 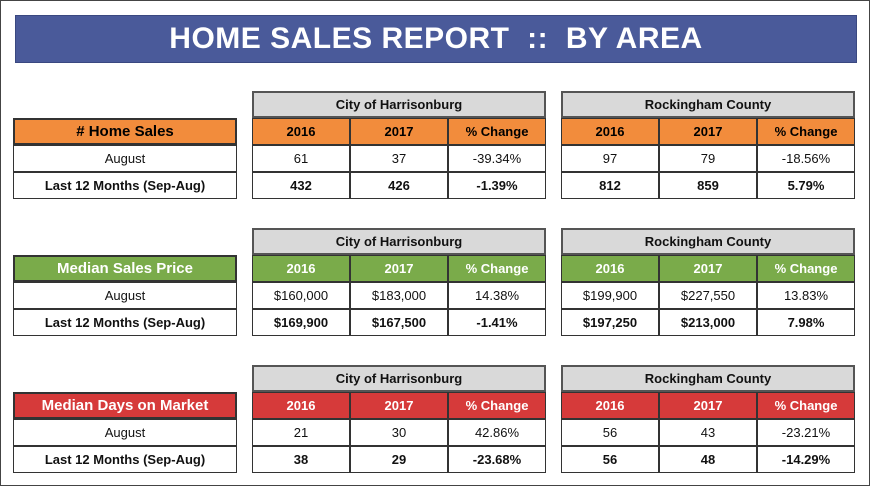 I want to click on value-last12: 29, so click(x=399, y=459).